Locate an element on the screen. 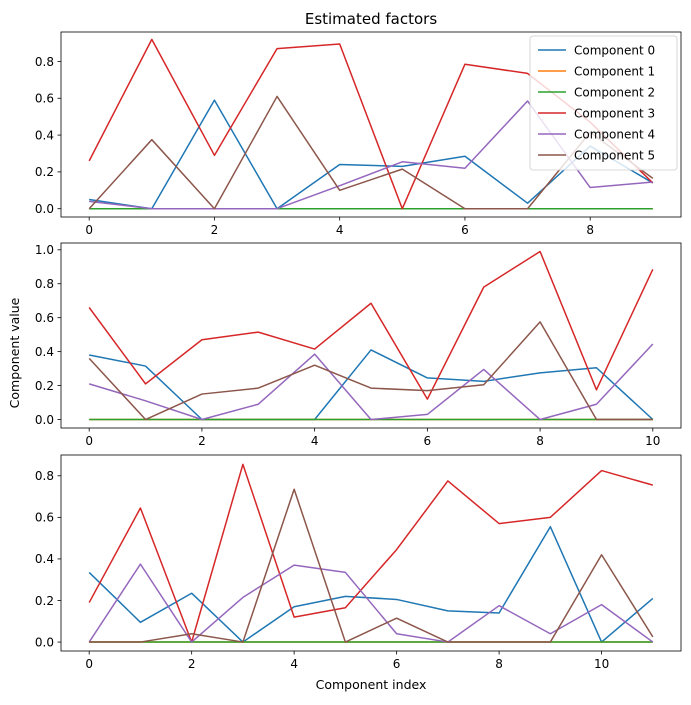 This screenshot has height=705, width=691. panel-1-xtick-label-3: 6 is located at coordinates (428, 441).